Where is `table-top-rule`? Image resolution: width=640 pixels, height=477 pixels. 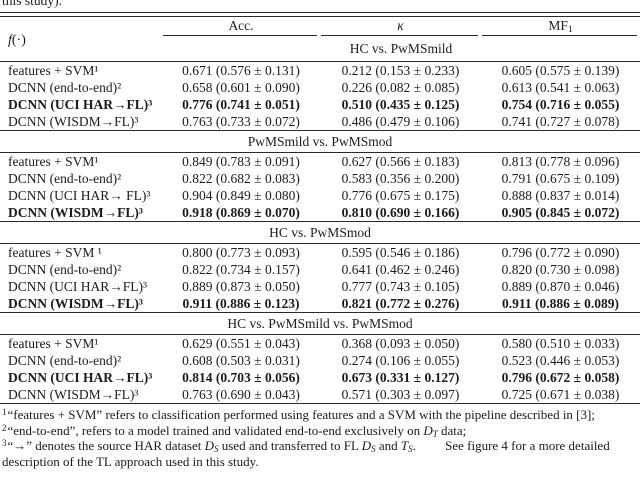
table-top-rule is located at coordinates (320, 14).